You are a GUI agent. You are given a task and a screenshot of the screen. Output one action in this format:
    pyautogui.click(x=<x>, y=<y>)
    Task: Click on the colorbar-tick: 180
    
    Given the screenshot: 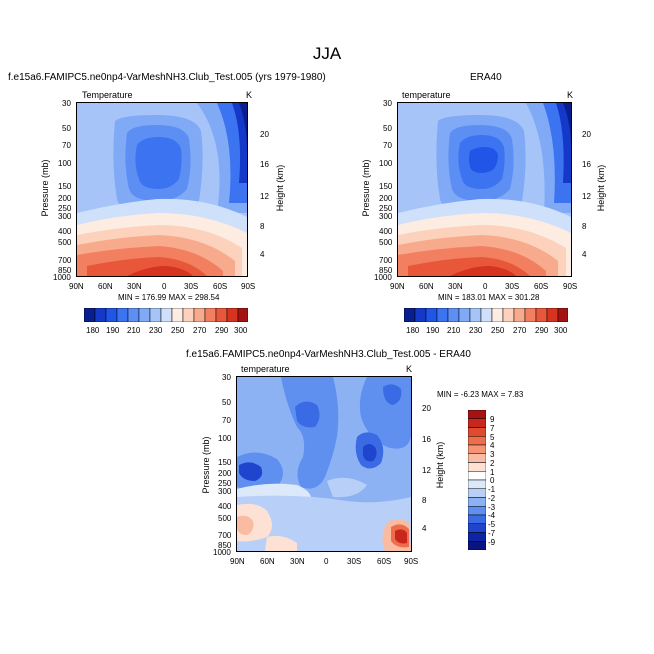 What is the action you would take?
    pyautogui.click(x=93, y=330)
    